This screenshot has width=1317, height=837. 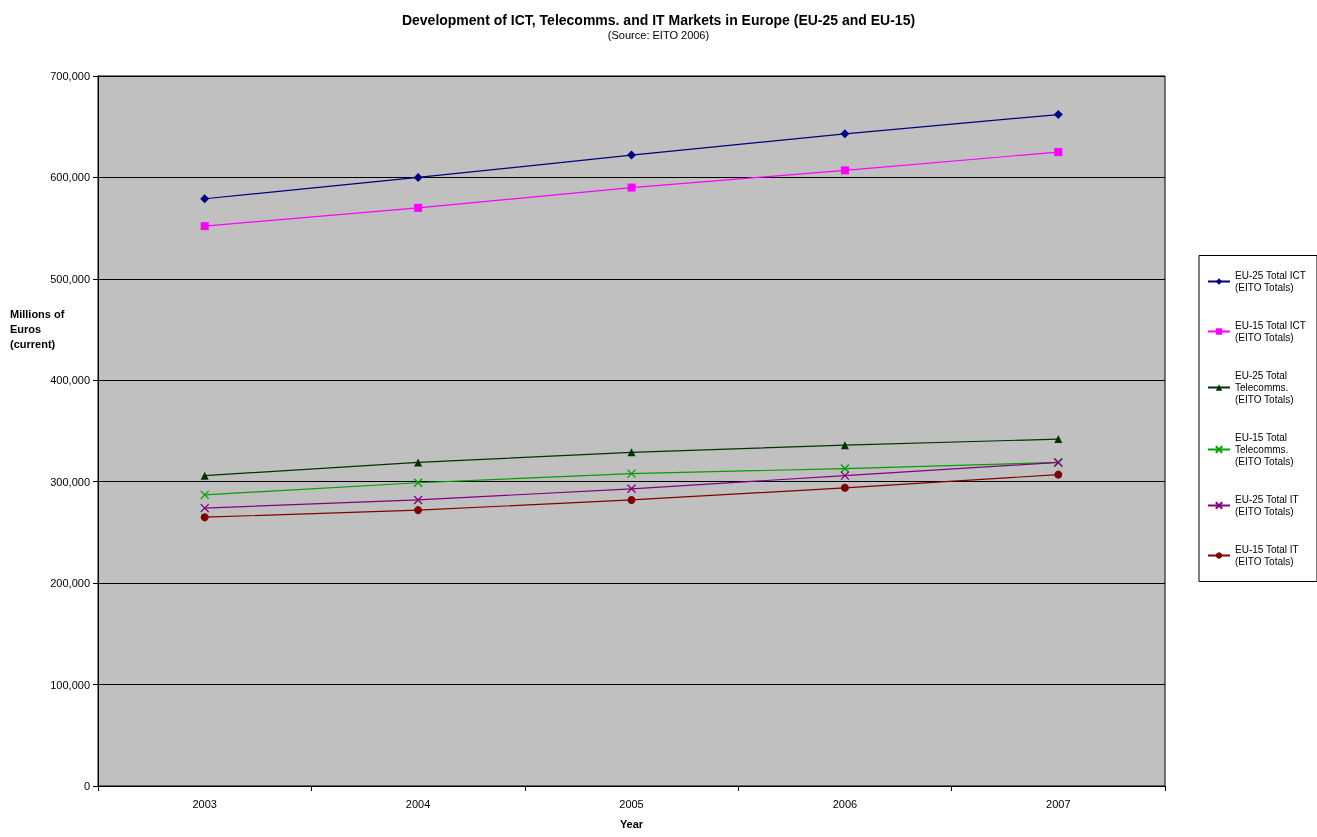 I want to click on y-tick-label: 400,000, so click(x=70, y=380).